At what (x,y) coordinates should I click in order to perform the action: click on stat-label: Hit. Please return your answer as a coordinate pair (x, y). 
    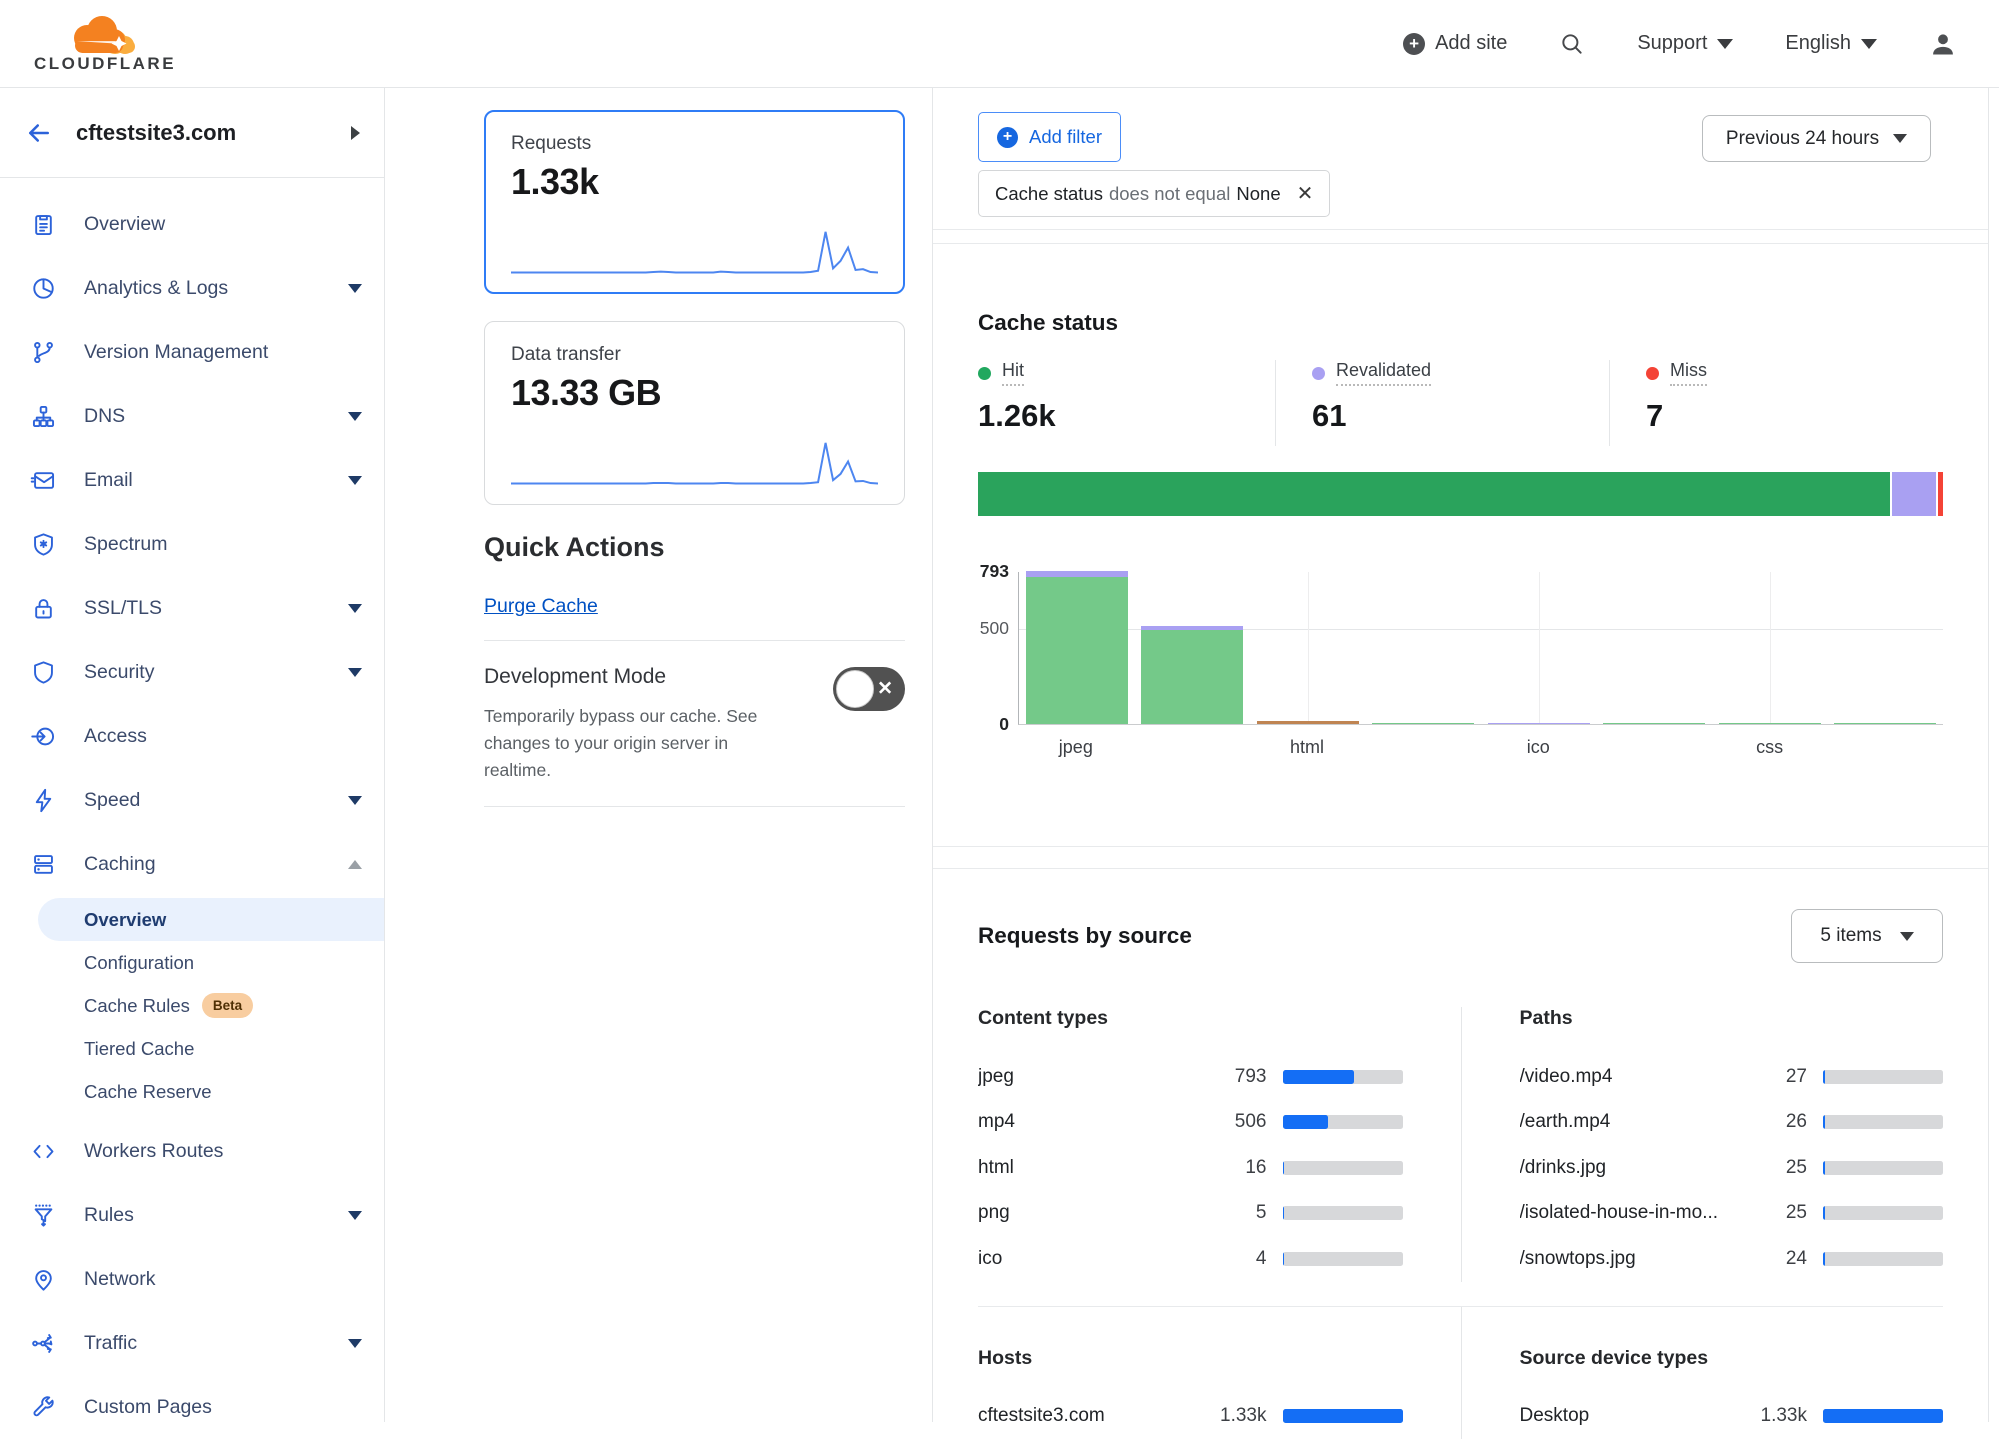
    Looking at the image, I should click on (1013, 373).